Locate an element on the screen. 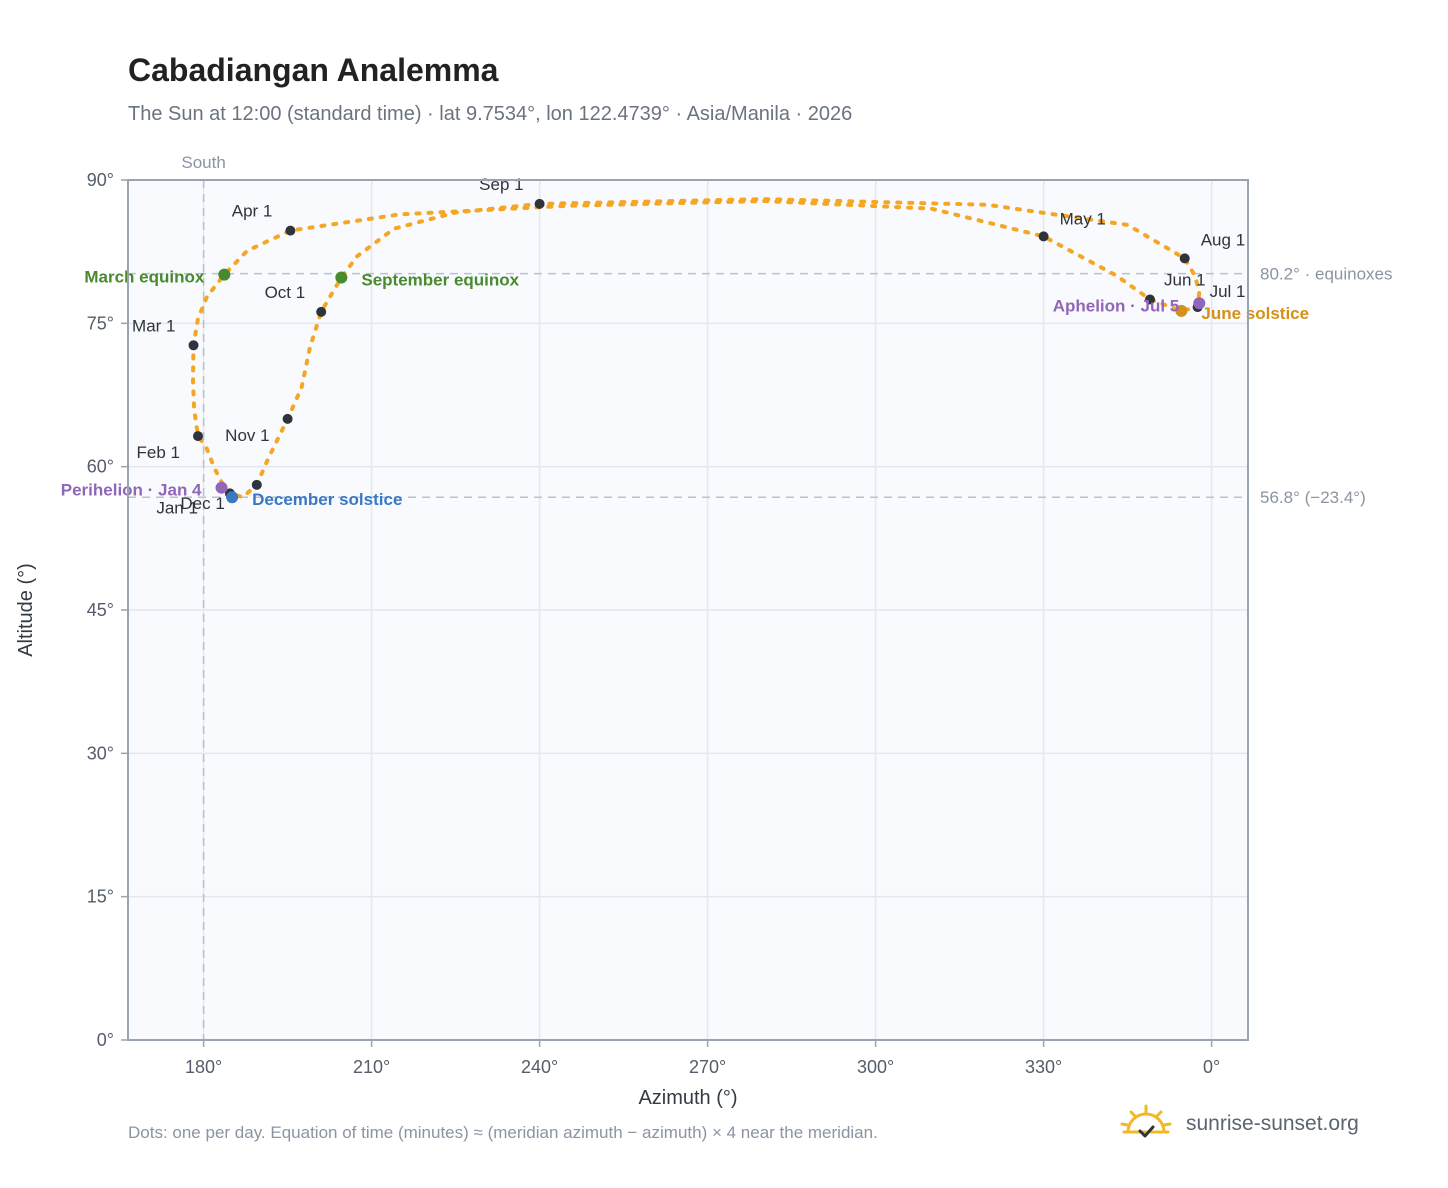  chart-title: Cabadiangan Analemma is located at coordinates (313, 70).